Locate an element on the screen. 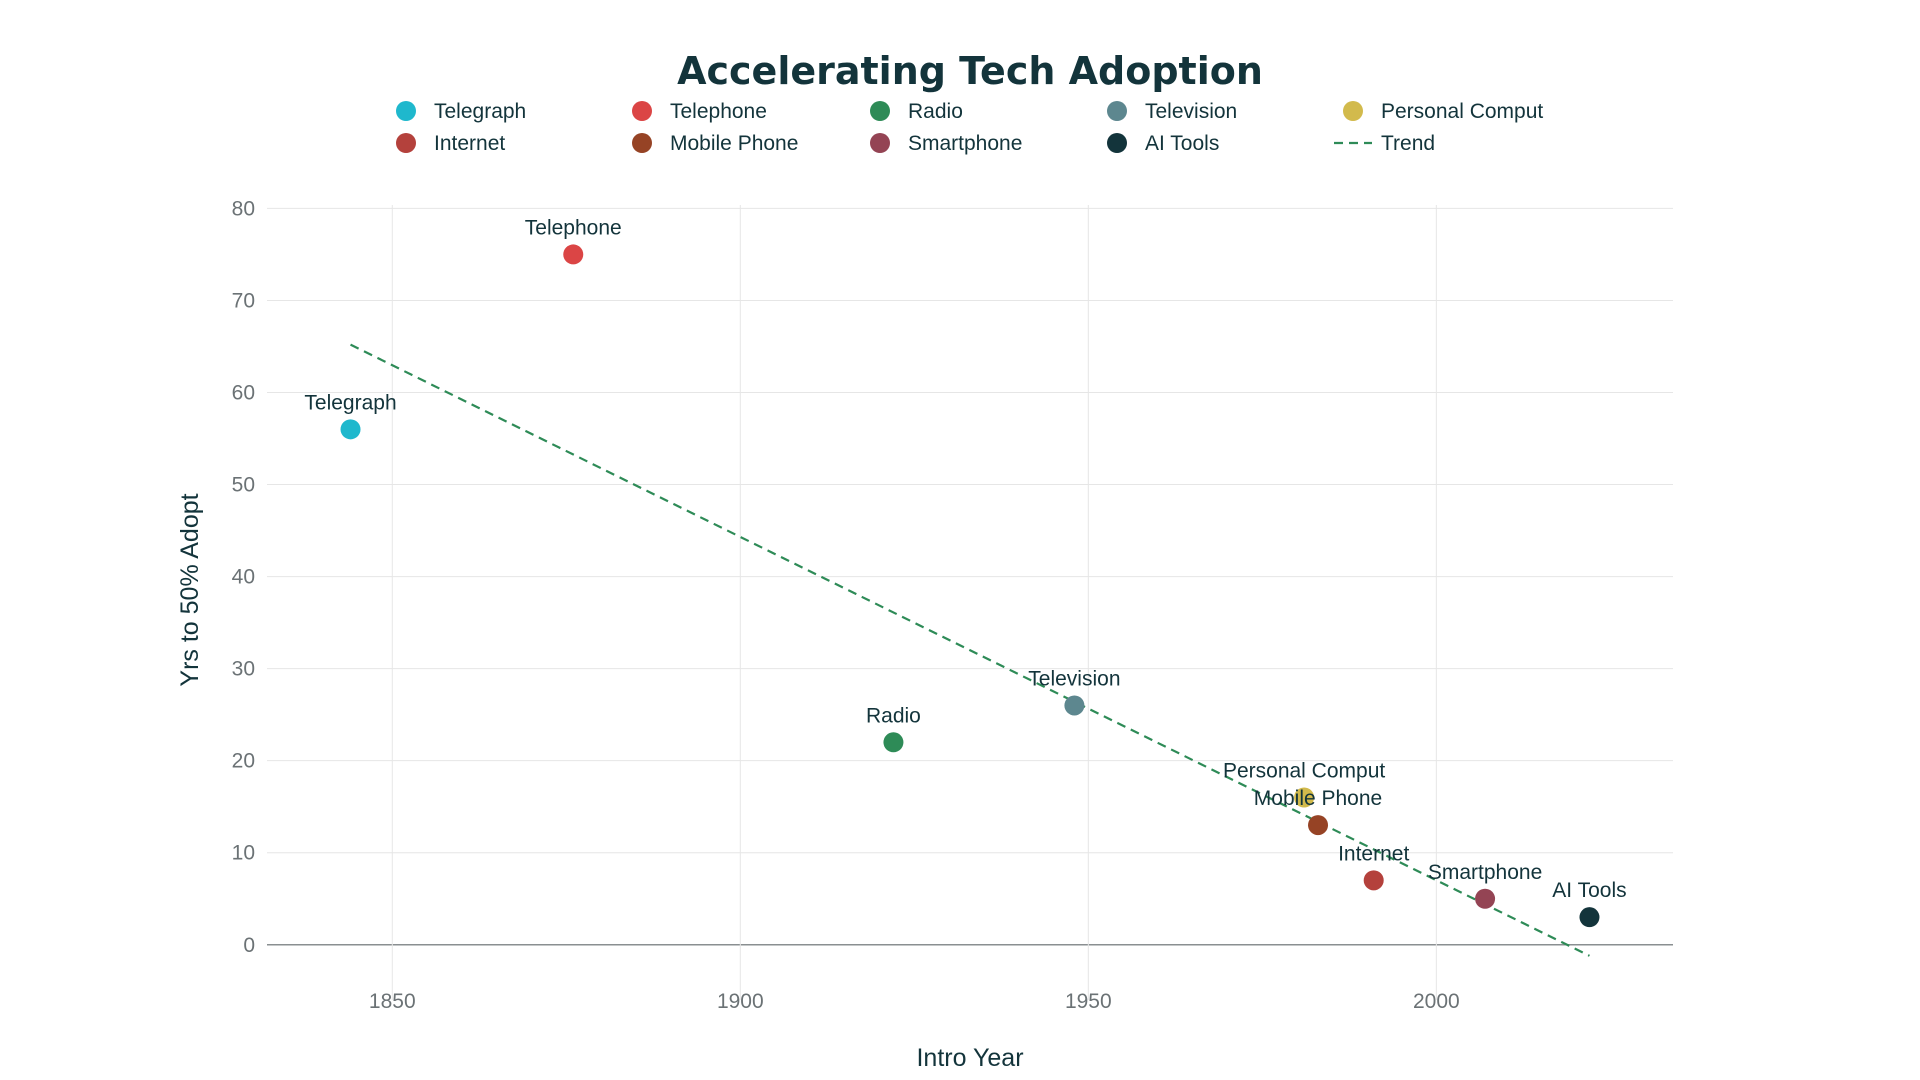  y-axis: 0 10 20 30 40 50 60 70 80 is located at coordinates (243, 576).